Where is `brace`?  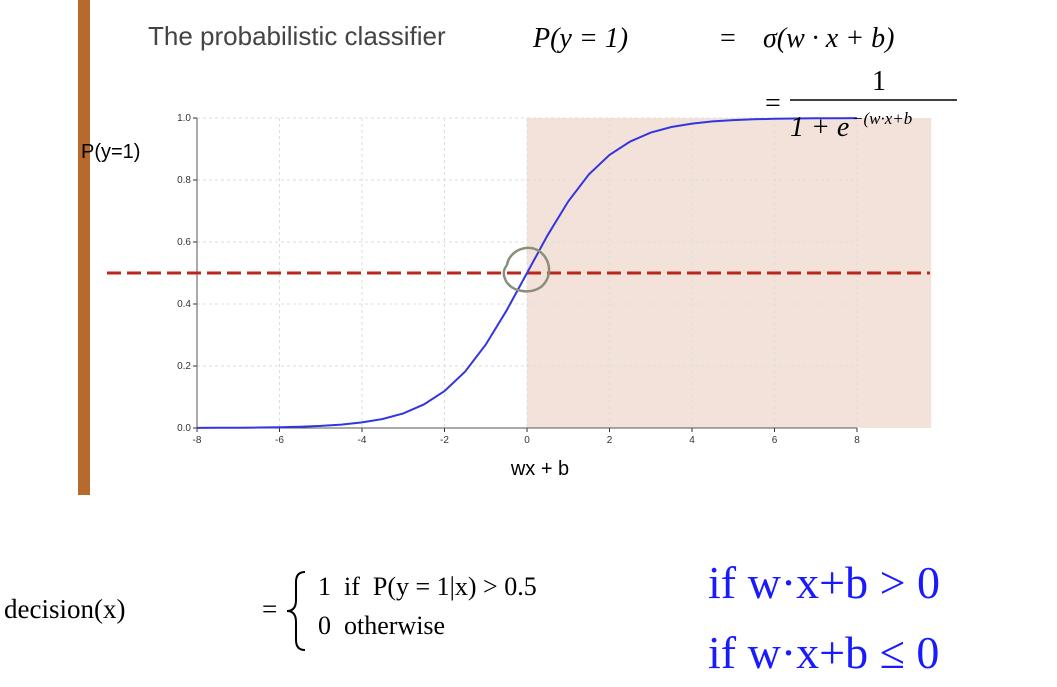 brace is located at coordinates (296, 611).